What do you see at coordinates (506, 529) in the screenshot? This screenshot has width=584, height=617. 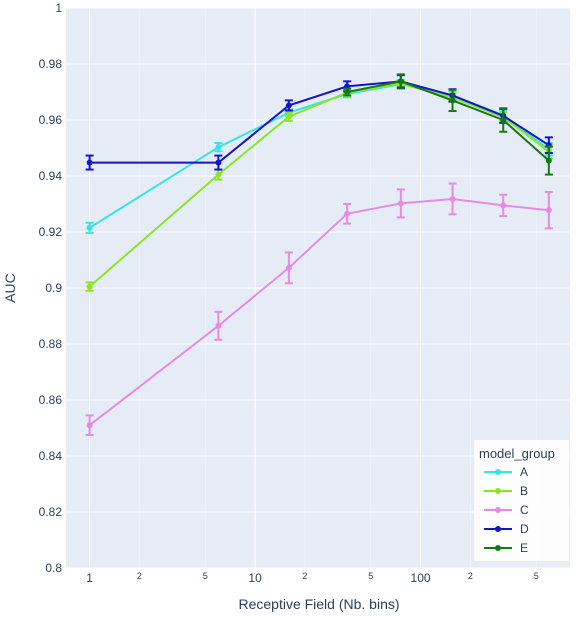 I see `legend-item-D: D` at bounding box center [506, 529].